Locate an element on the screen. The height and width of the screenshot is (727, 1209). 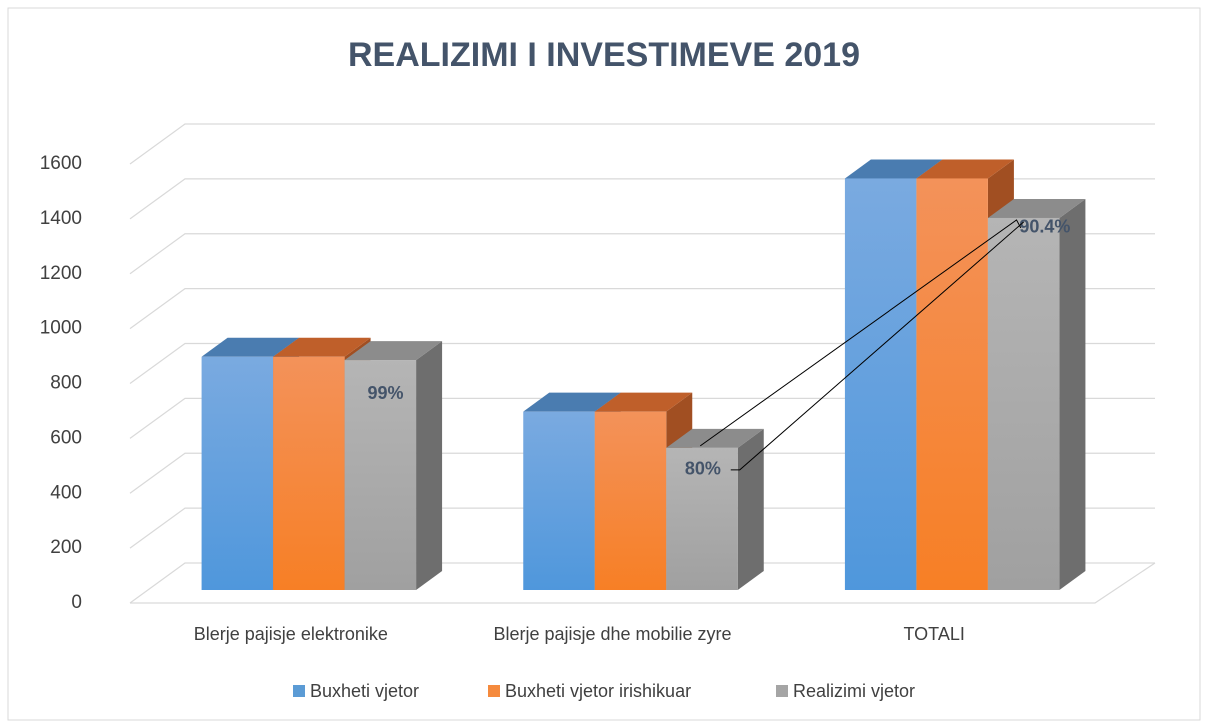
y-tick-label: 0 is located at coordinates (76, 602).